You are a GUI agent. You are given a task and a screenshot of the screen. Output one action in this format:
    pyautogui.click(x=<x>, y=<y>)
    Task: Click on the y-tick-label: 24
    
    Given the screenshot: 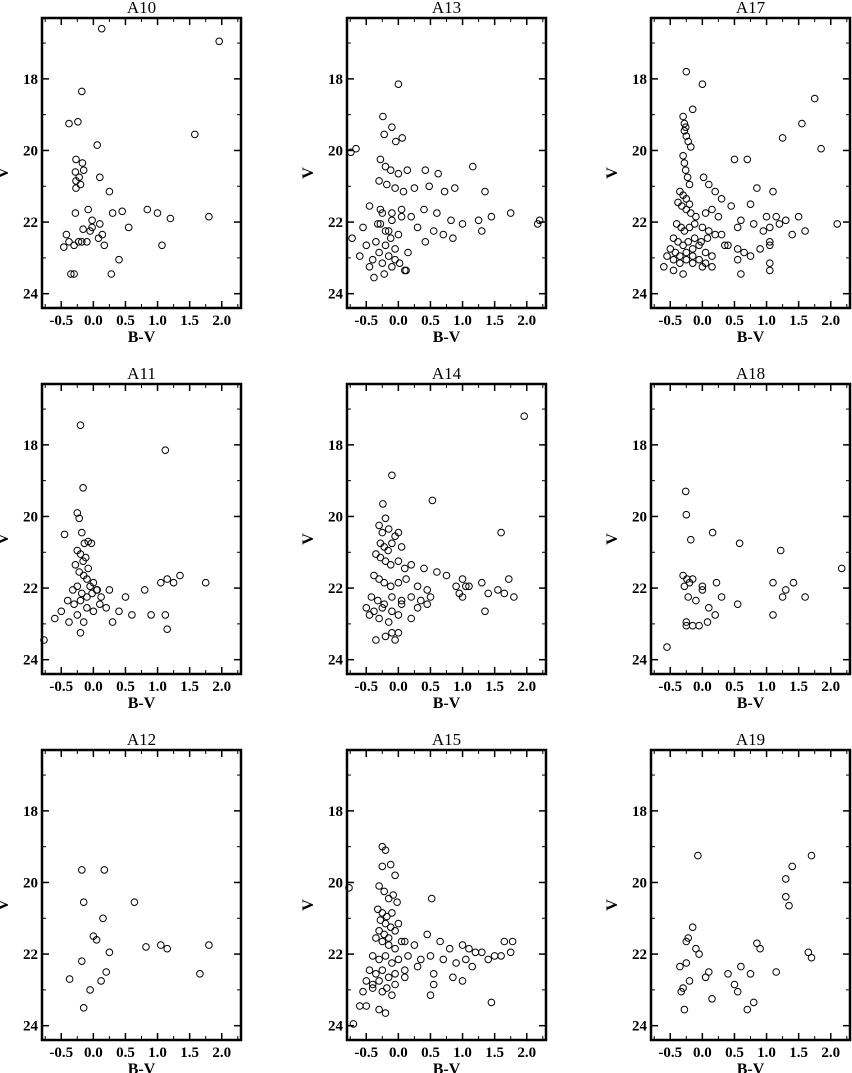 What is the action you would take?
    pyautogui.click(x=336, y=1027)
    